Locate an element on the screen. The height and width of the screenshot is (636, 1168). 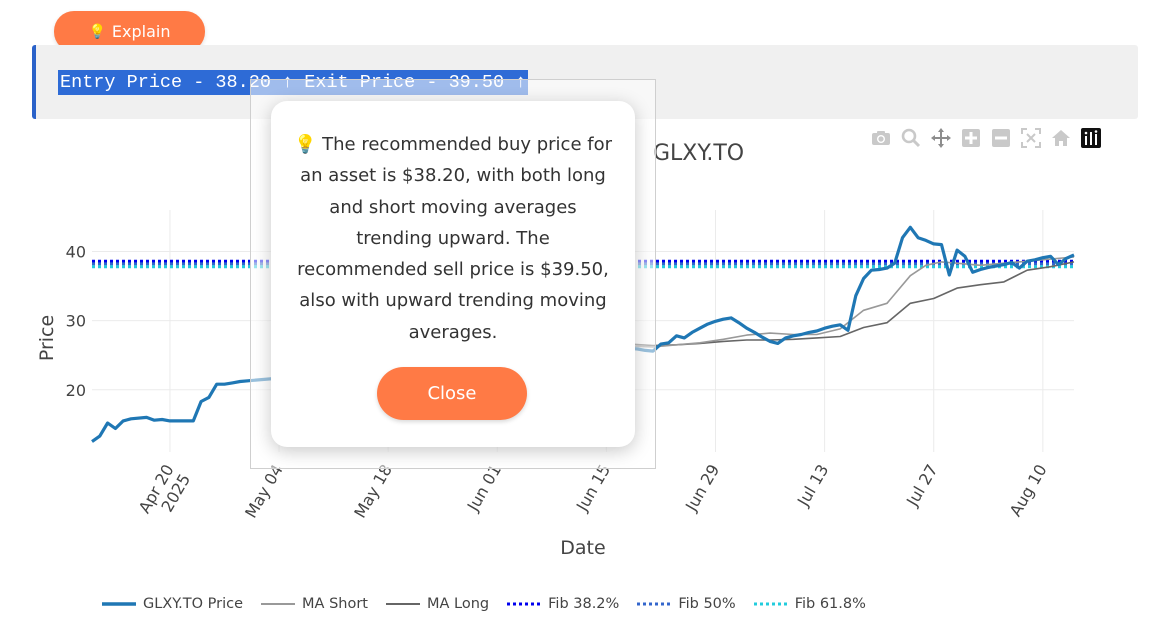
y-tick-label: 20 is located at coordinates (76, 390).